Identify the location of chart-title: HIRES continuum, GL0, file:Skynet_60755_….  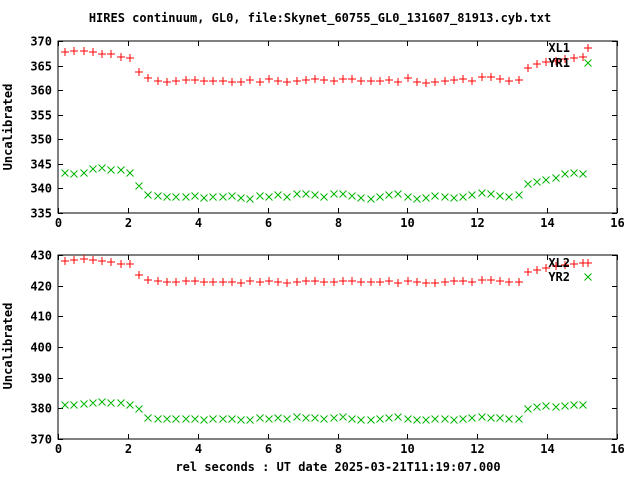
(320, 18).